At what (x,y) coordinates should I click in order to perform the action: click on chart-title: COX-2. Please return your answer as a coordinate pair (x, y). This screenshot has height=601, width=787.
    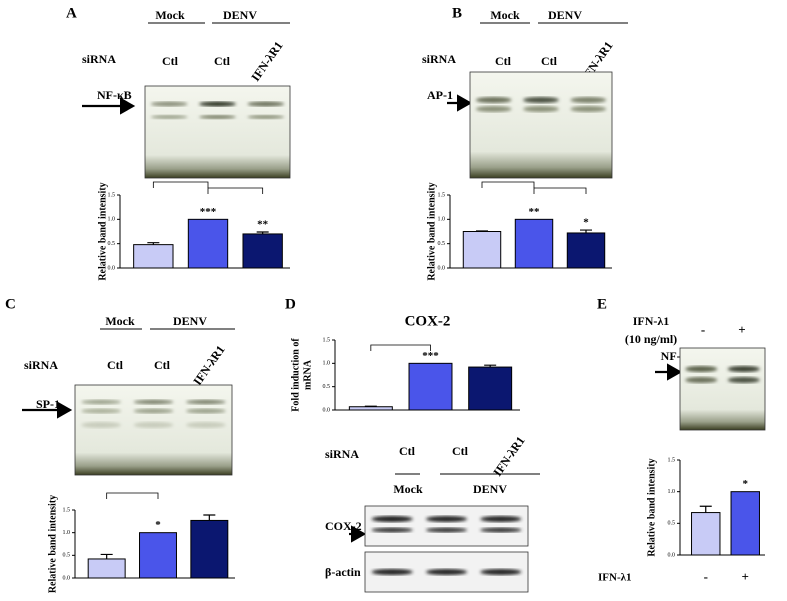
    Looking at the image, I should click on (428, 321).